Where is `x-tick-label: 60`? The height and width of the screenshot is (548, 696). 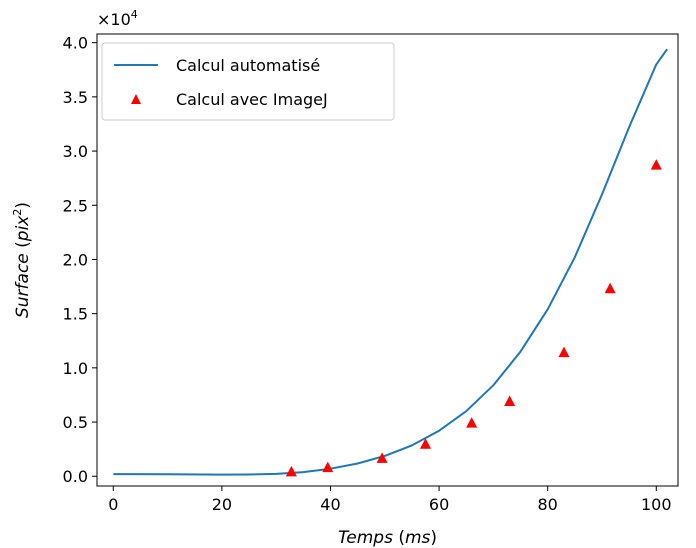
x-tick-label: 60 is located at coordinates (439, 504).